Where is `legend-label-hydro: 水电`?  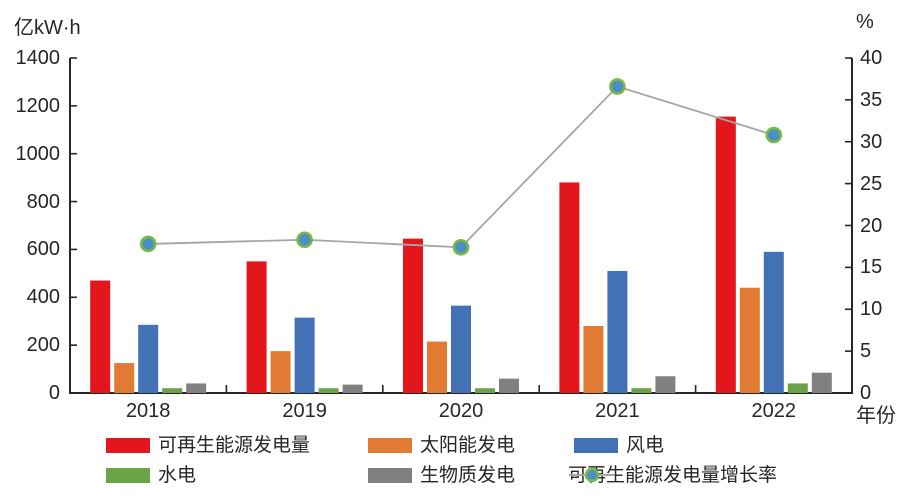 legend-label-hydro: 水电 is located at coordinates (177, 475).